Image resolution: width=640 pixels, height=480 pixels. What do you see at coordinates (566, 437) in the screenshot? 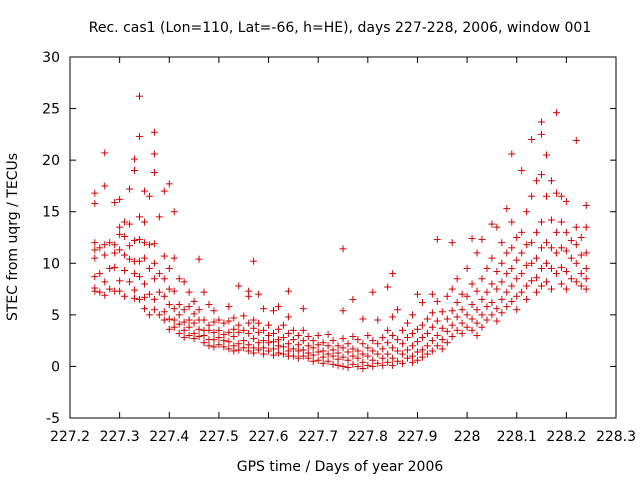
I see `x-tick-label: 228.2` at bounding box center [566, 437].